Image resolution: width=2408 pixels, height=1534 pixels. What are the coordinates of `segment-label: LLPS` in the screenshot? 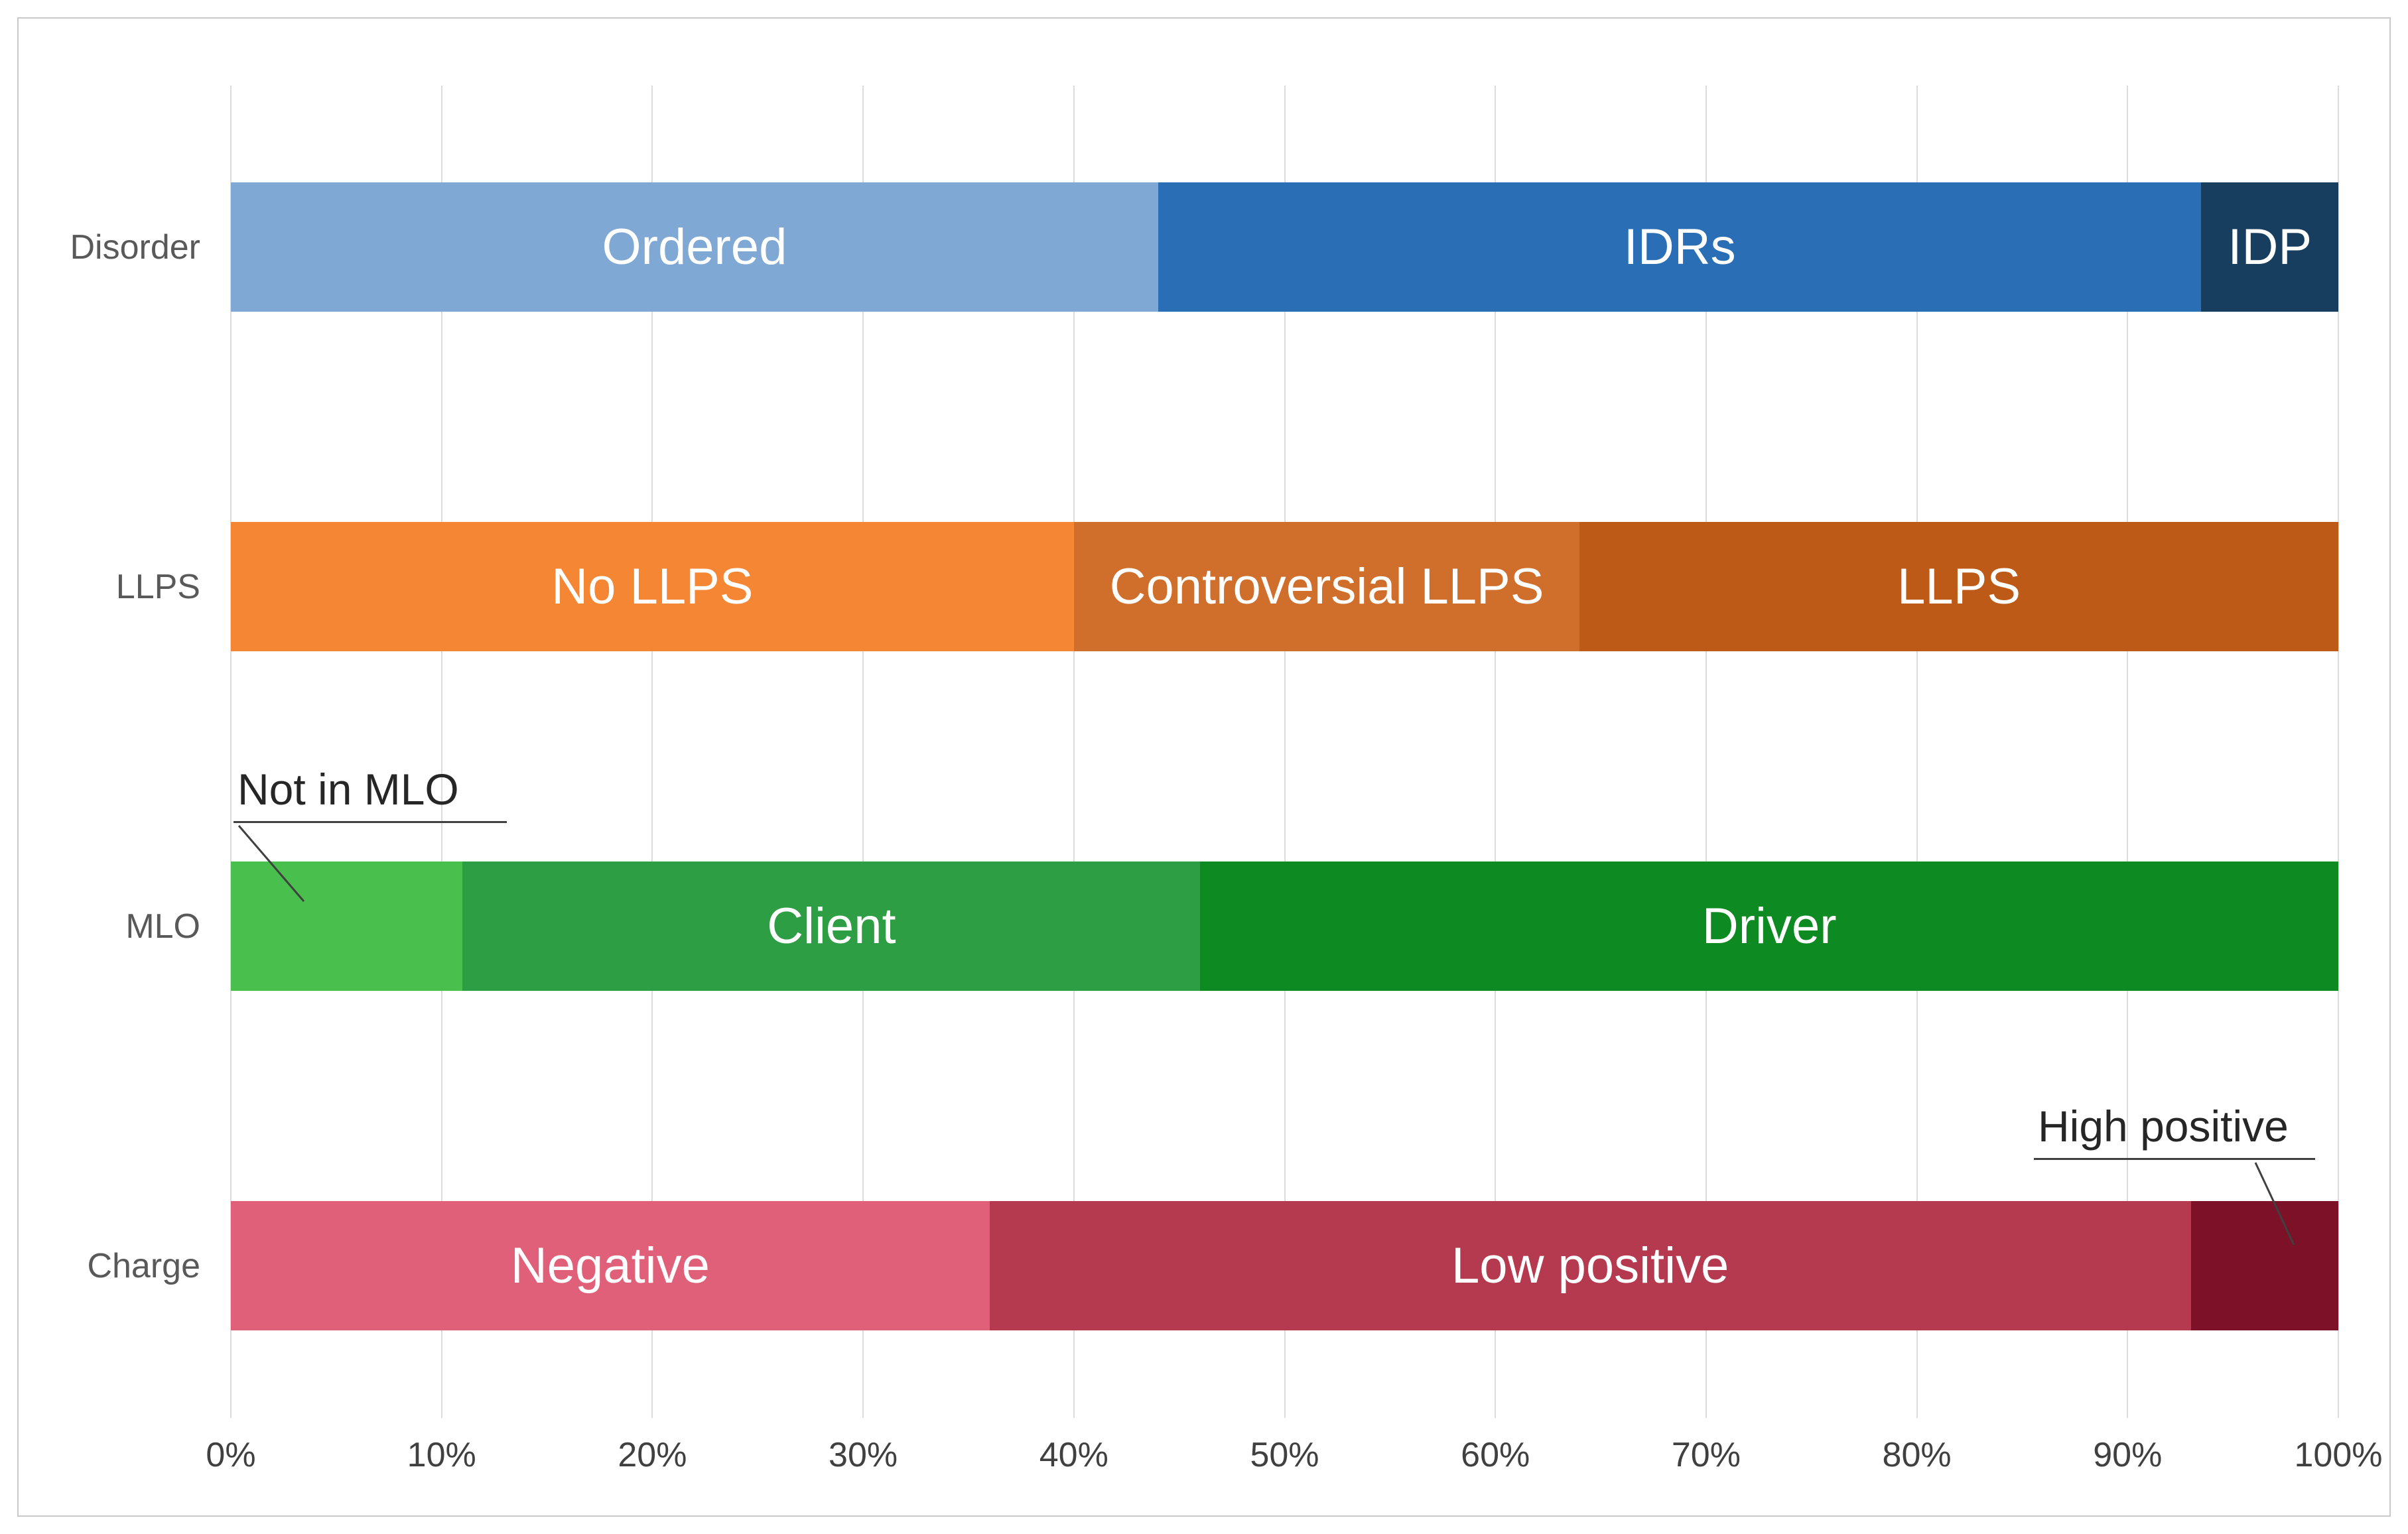 It's located at (1959, 586).